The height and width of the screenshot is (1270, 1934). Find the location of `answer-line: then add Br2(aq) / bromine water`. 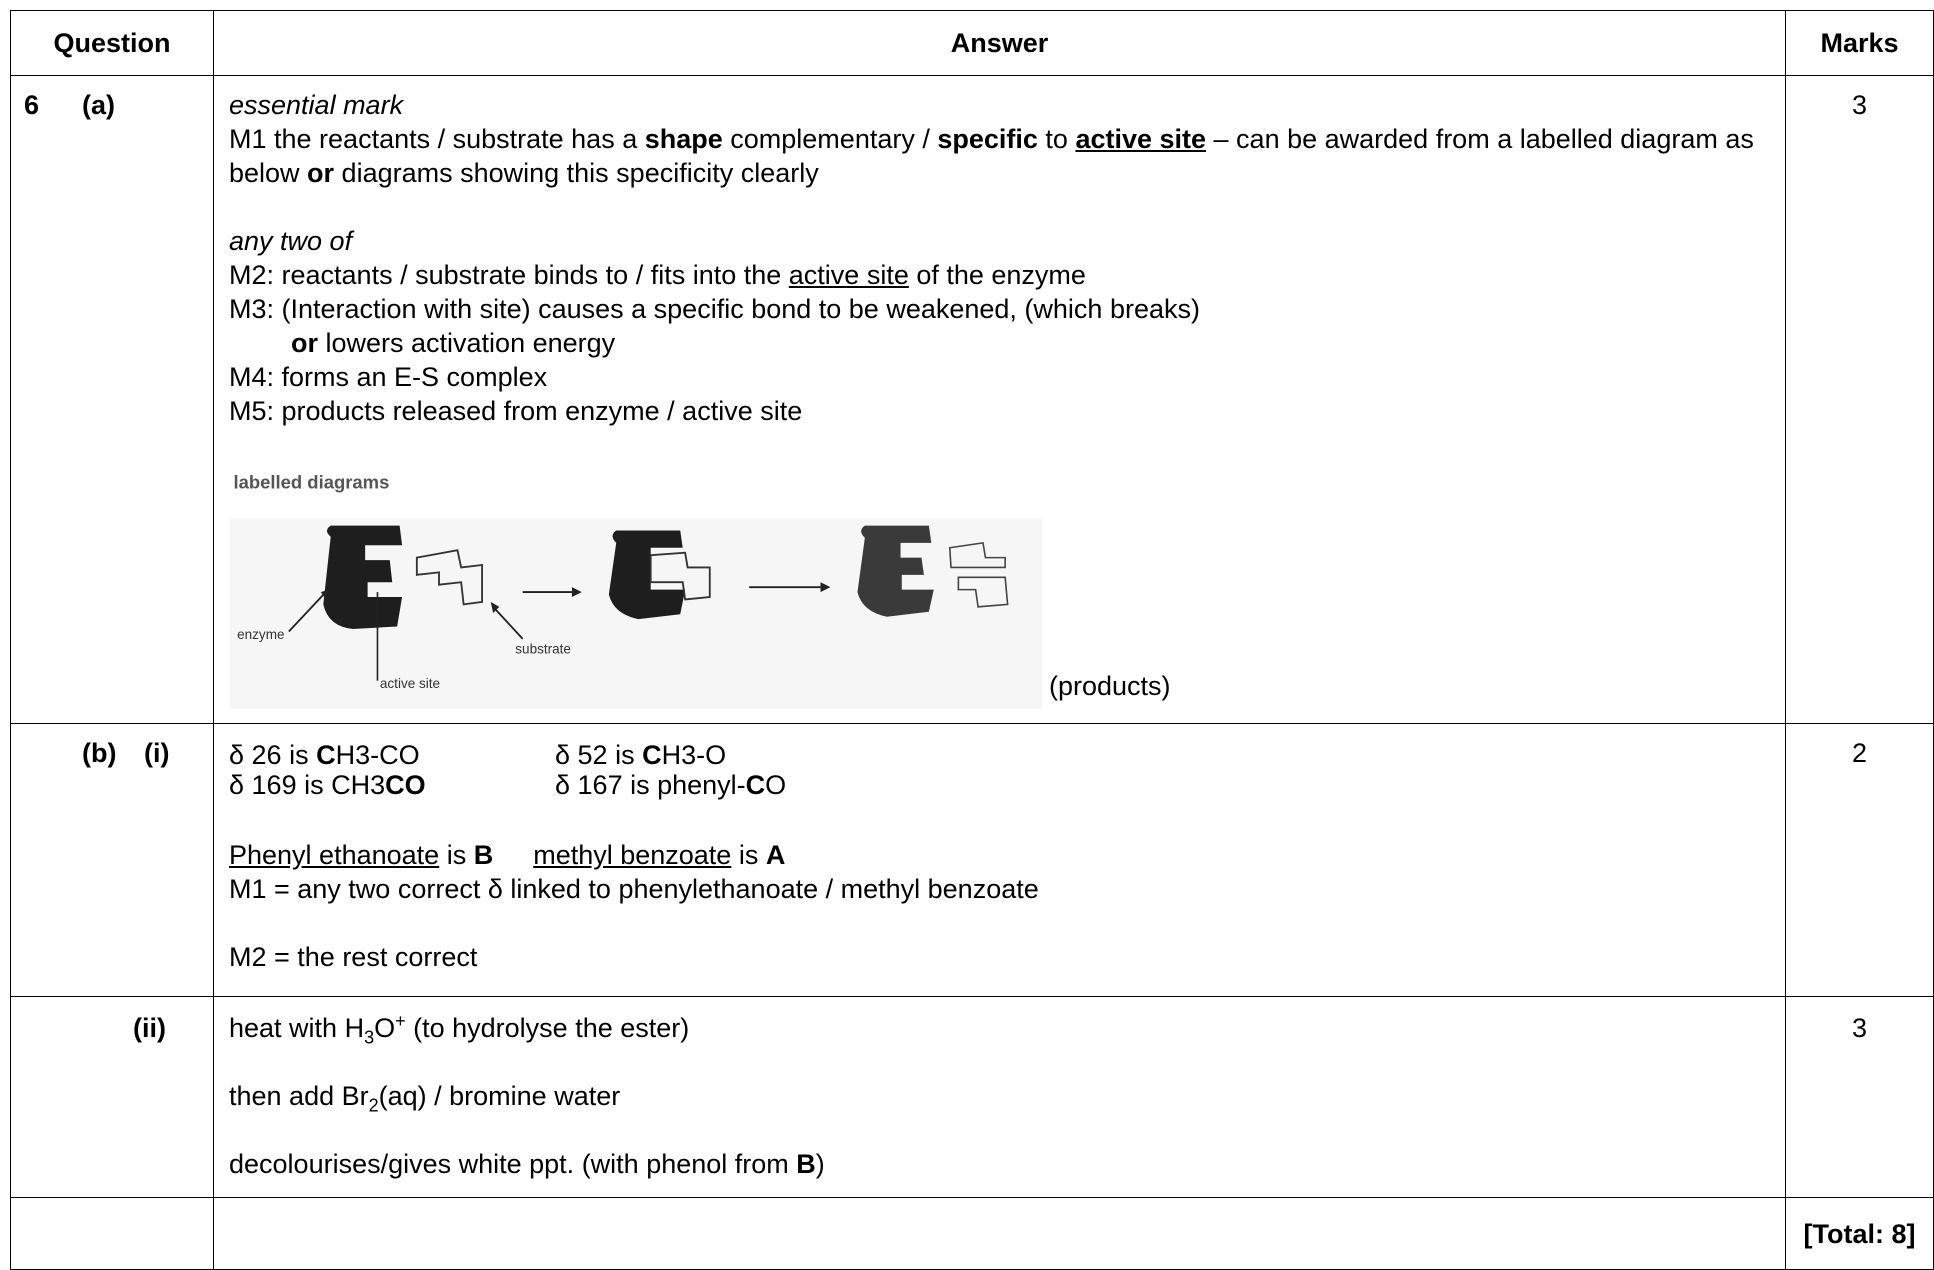

answer-line: then add Br2(aq) / bromine water is located at coordinates (1000, 1097).